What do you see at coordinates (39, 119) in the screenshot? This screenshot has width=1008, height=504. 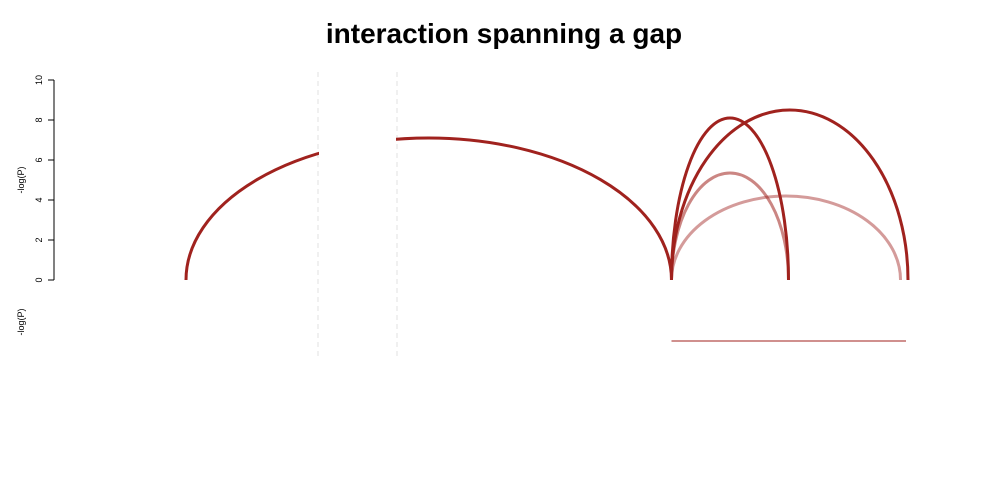 I see `y-tick-label: 8` at bounding box center [39, 119].